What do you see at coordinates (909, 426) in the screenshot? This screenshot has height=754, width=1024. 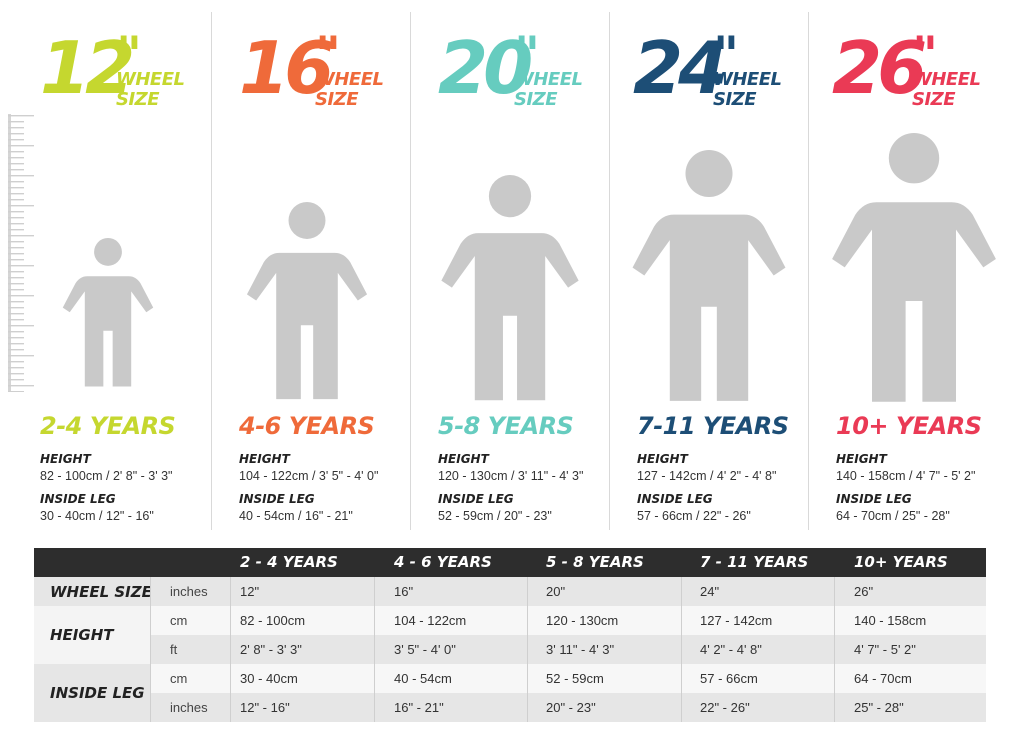 I see `age-range: 10+ YEARS` at bounding box center [909, 426].